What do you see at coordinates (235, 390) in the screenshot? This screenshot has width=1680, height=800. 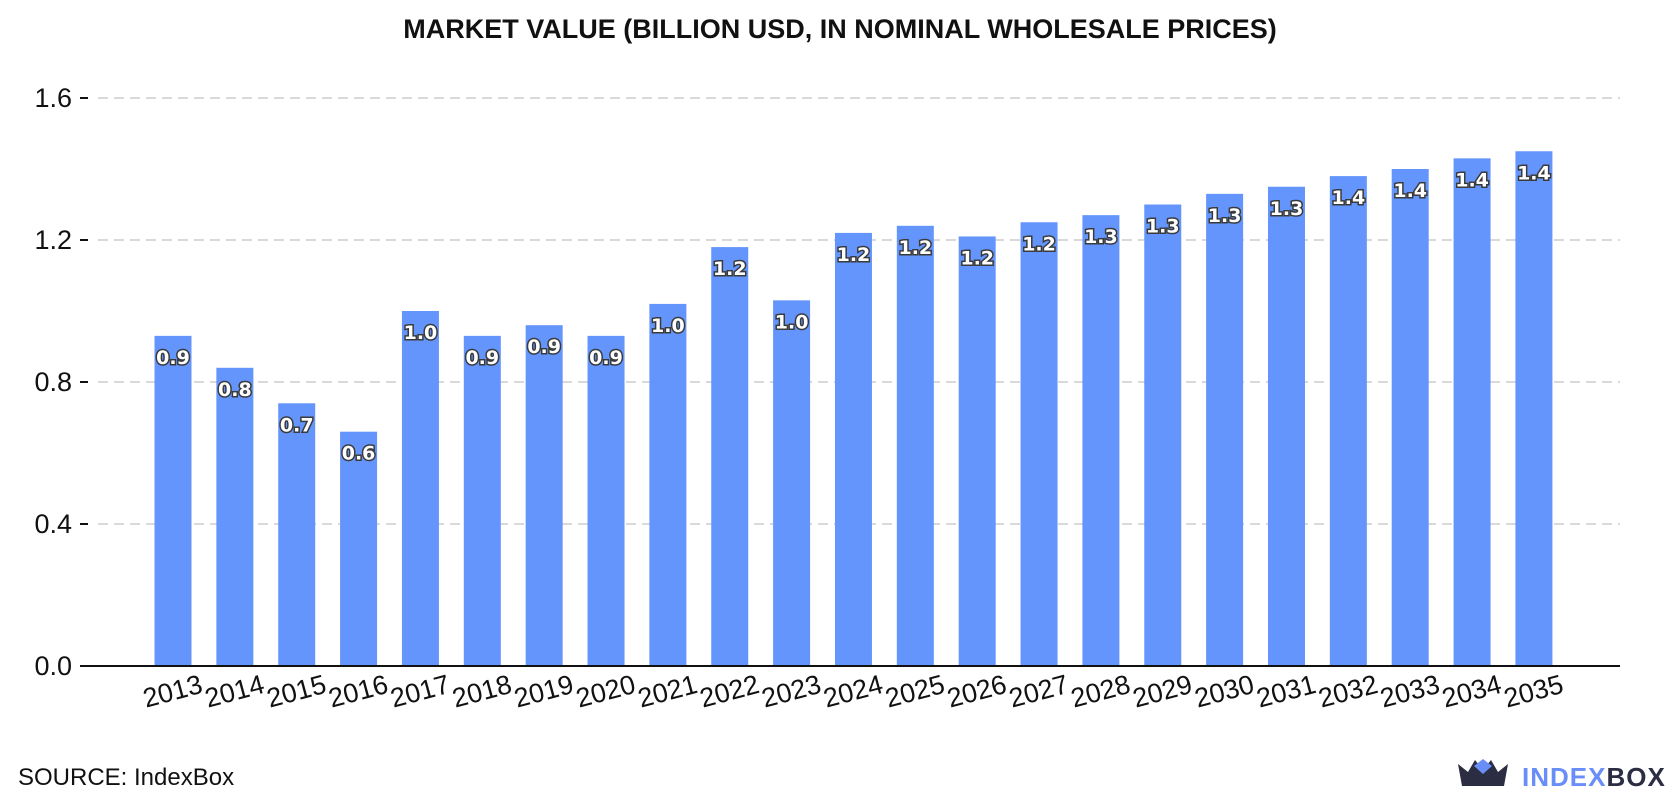 I see `data-label: 0.8` at bounding box center [235, 390].